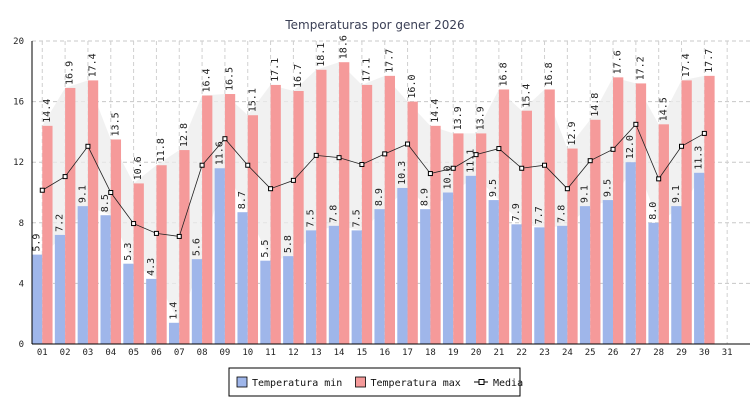  Describe the element at coordinates (21, 284) in the screenshot. I see `y-tick-label: 4` at that location.